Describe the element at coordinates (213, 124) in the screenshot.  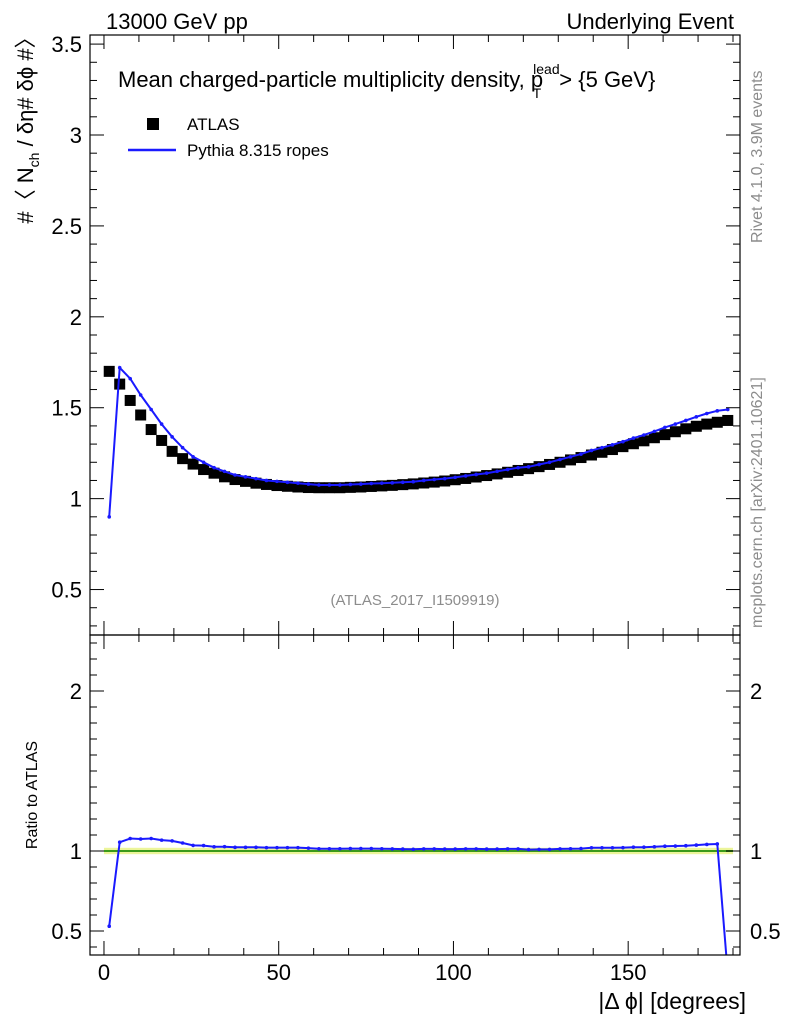
I see `legend-data-label: ATLAS` at that location.